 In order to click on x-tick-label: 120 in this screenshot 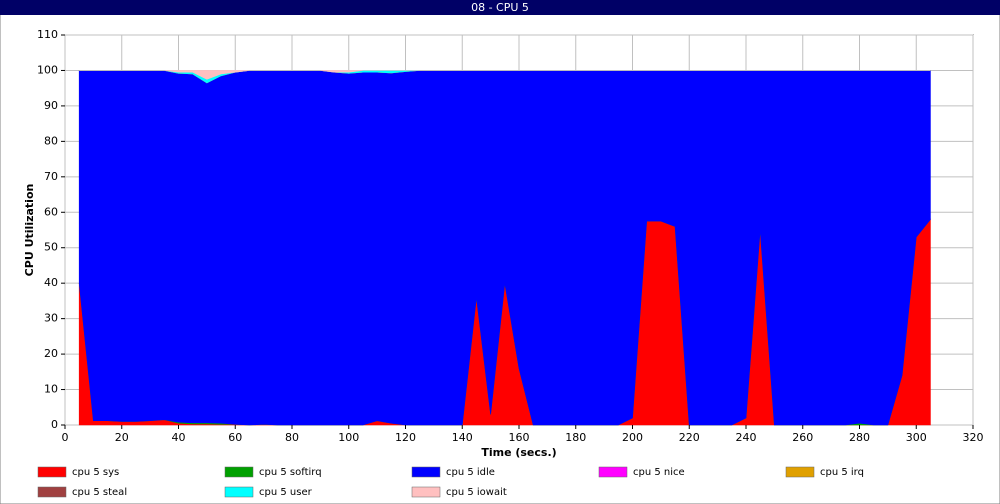, I will do `click(405, 437)`.